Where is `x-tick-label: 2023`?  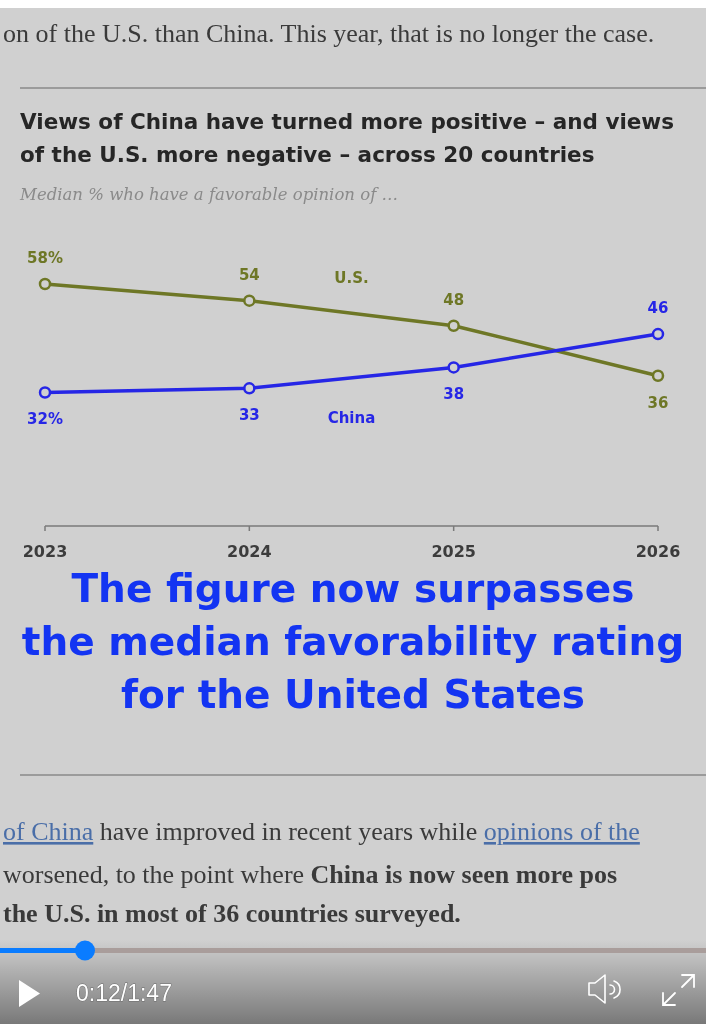
x-tick-label: 2023 is located at coordinates (45, 551).